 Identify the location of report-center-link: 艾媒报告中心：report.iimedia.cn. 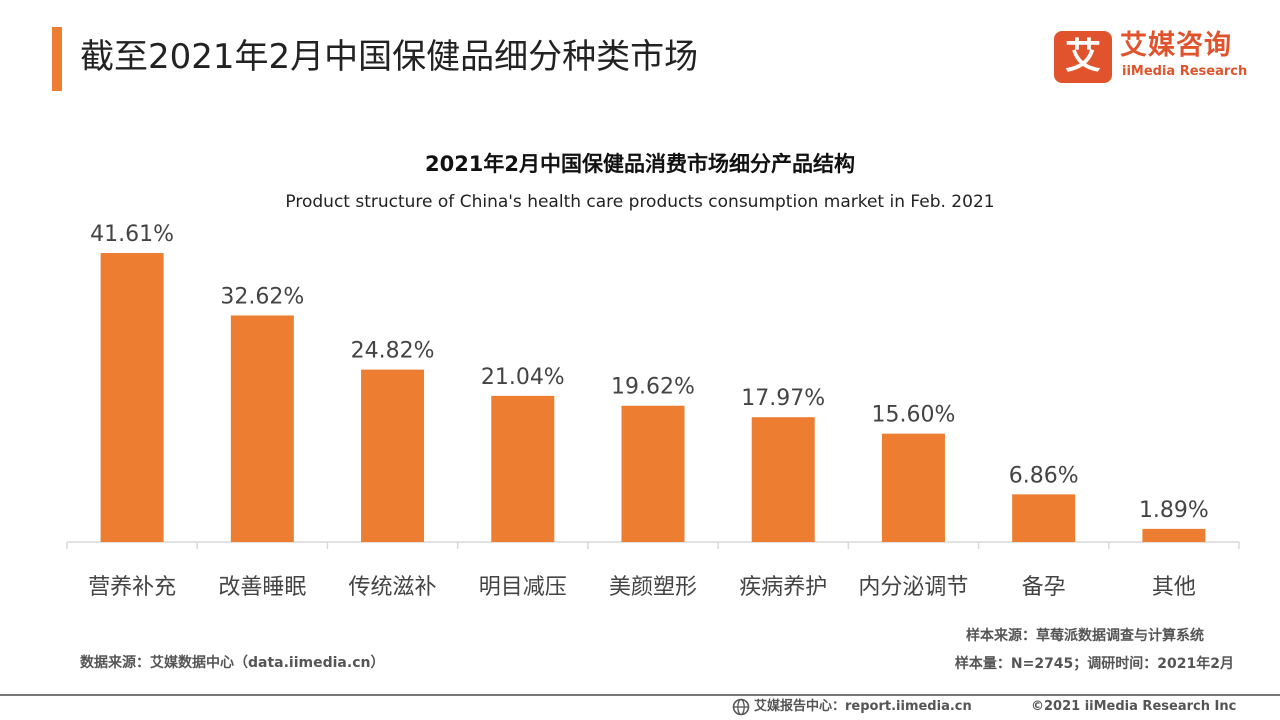
(863, 706).